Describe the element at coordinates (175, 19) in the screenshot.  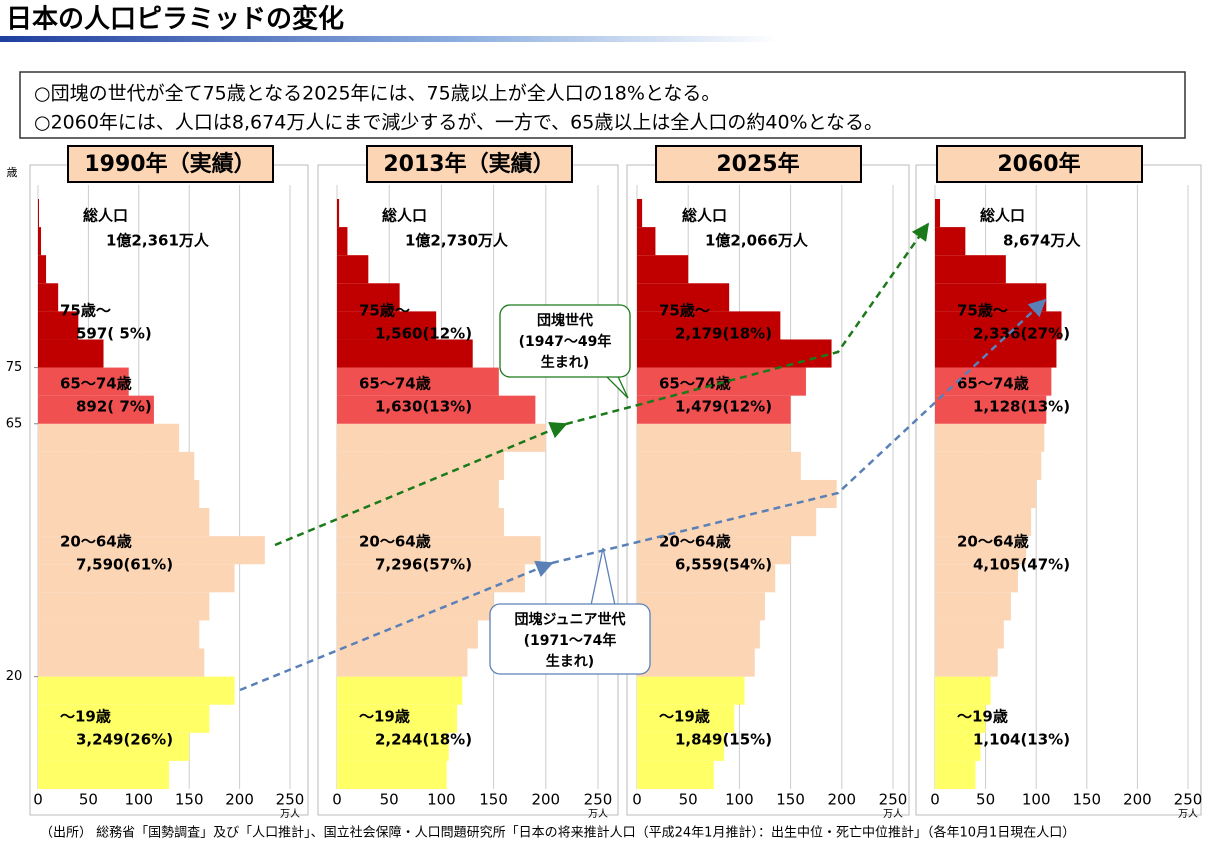
I see `page-title: 日本の人口ピラミッドの変化` at that location.